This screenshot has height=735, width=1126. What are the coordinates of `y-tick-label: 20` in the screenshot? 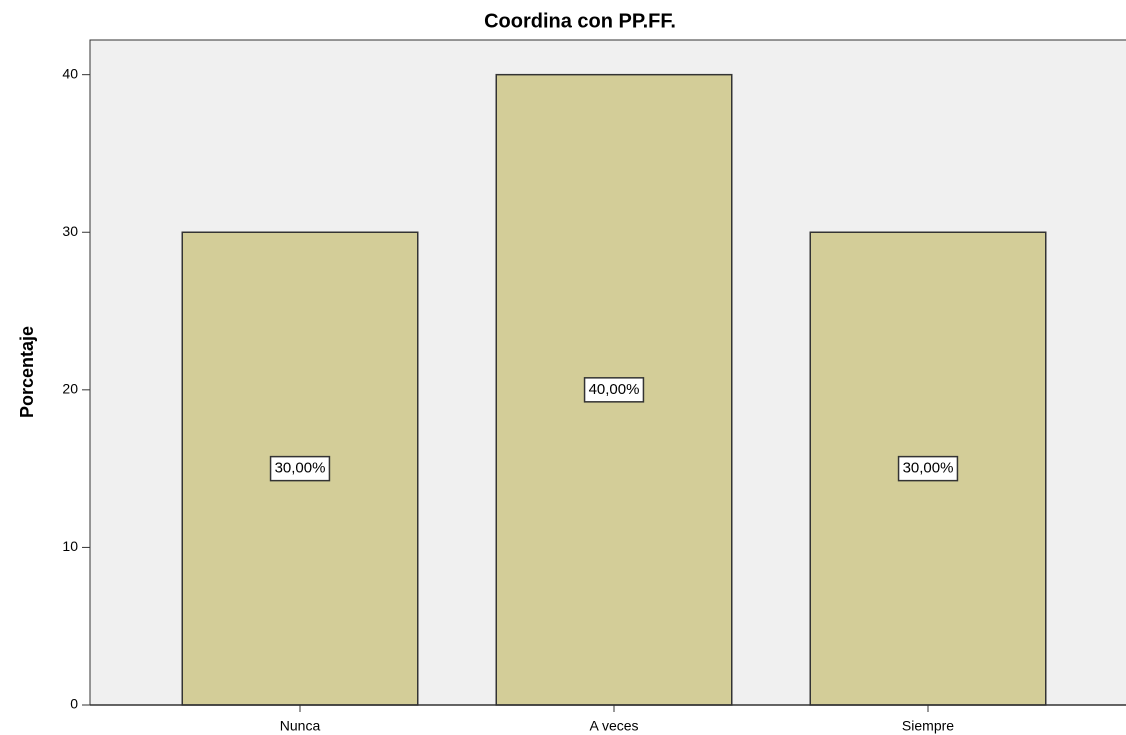 It's located at (70, 389).